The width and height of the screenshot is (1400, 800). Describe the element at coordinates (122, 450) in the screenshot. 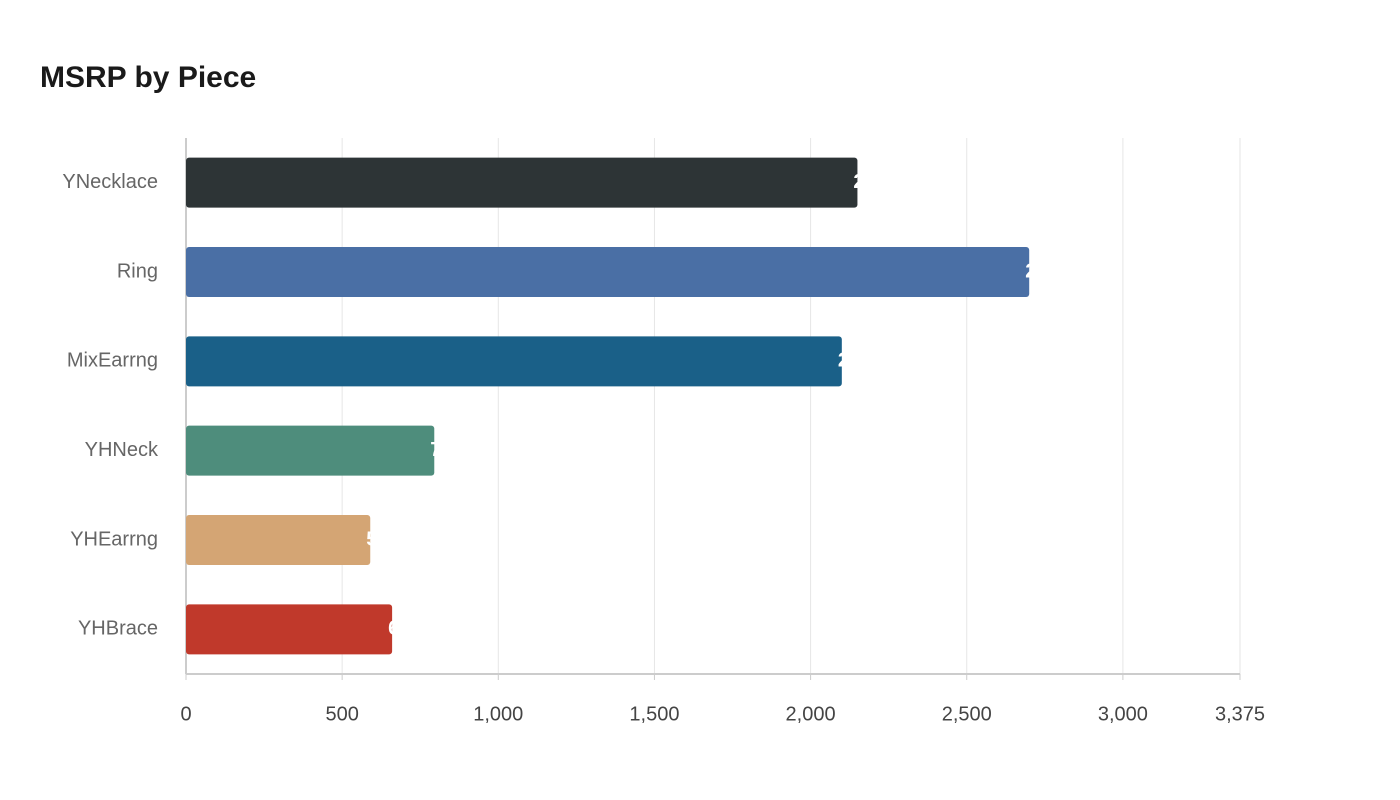

I see `y-tick-label: YHNeck` at that location.